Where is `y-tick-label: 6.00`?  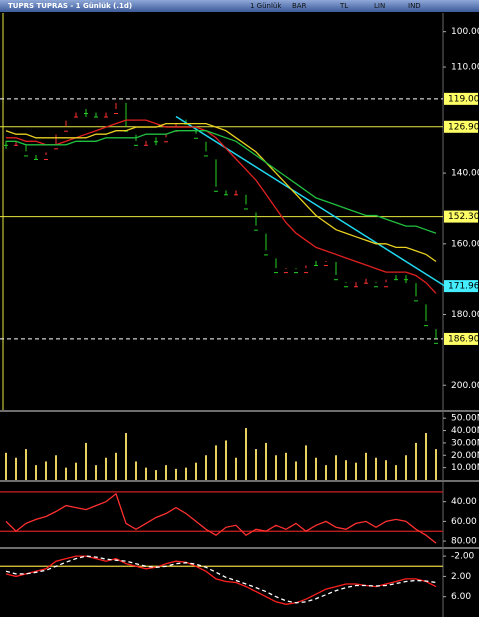
y-tick-label: 6.00 is located at coordinates (461, 597).